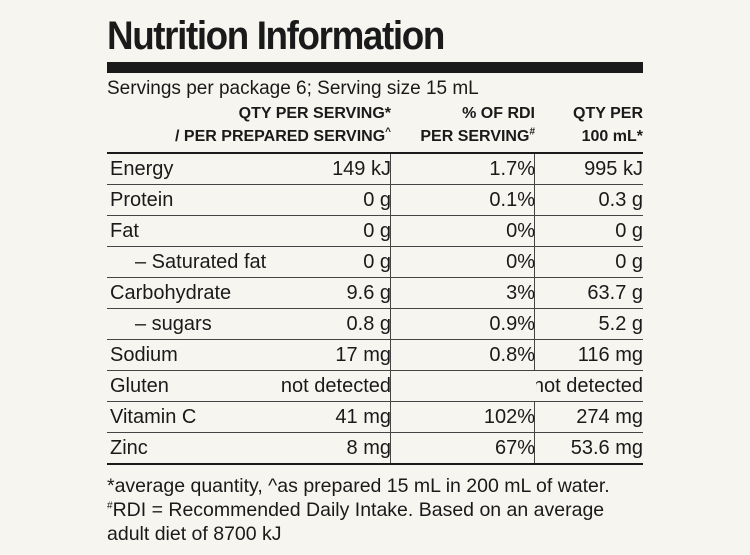 Image resolution: width=750 pixels, height=555 pixels. What do you see at coordinates (124, 231) in the screenshot?
I see `nutrient-label: Fat` at bounding box center [124, 231].